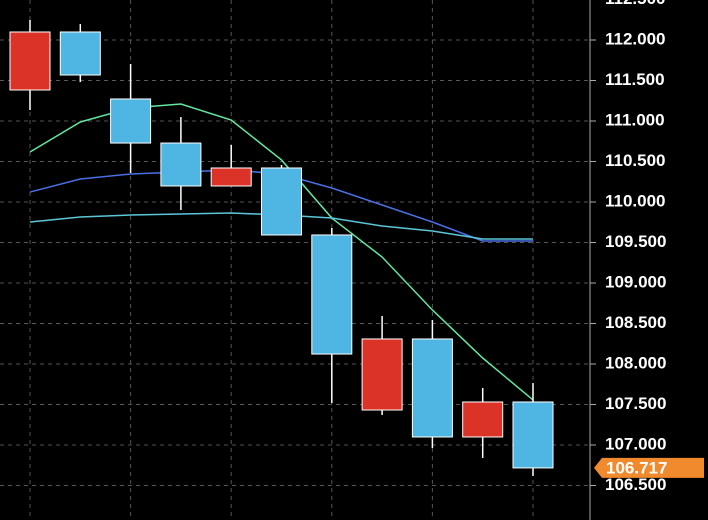 This screenshot has height=520, width=708. Describe the element at coordinates (636, 467) in the screenshot. I see `last-price-label: 106.717` at that location.